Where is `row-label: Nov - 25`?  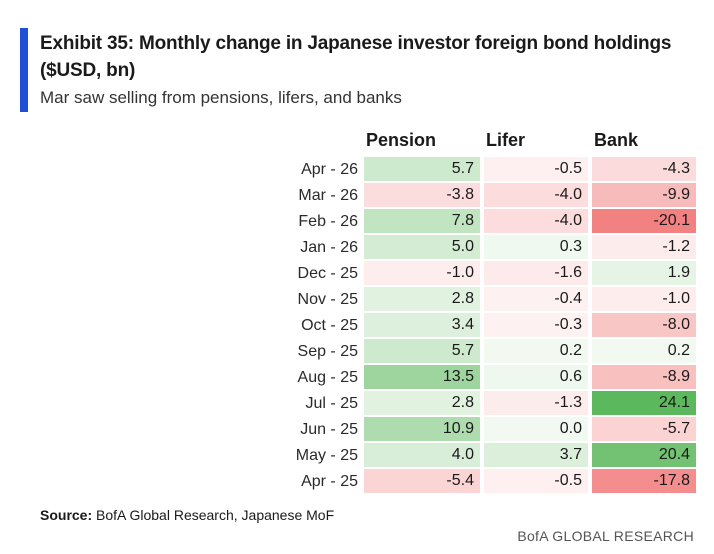 row-label: Nov - 25 is located at coordinates (327, 299).